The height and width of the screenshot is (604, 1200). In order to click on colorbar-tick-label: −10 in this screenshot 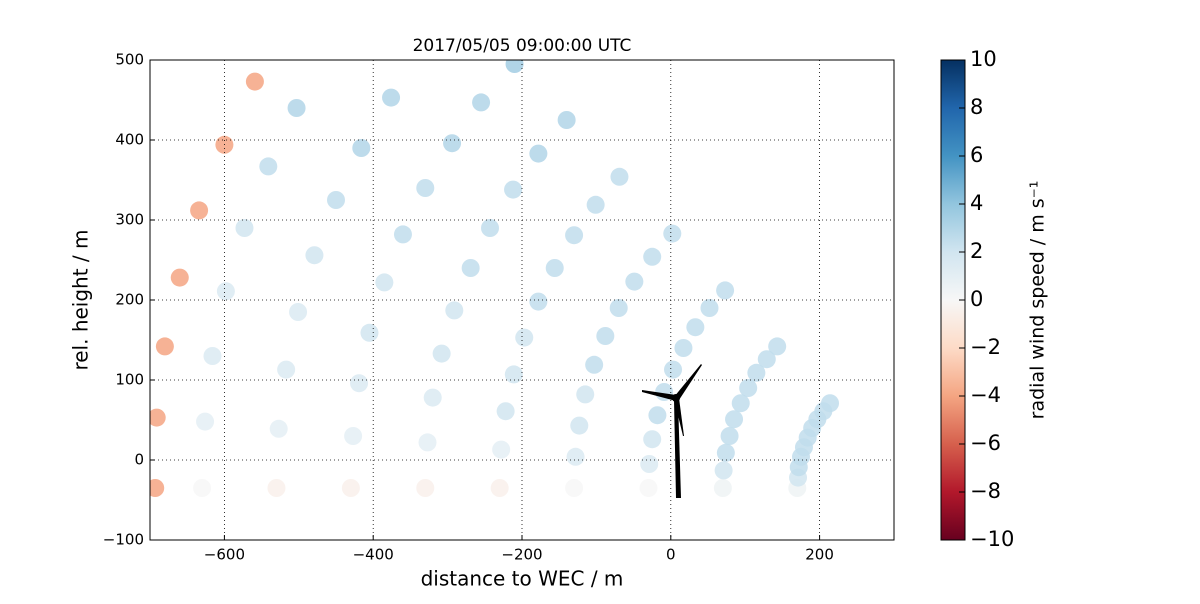, I will do `click(992, 539)`.